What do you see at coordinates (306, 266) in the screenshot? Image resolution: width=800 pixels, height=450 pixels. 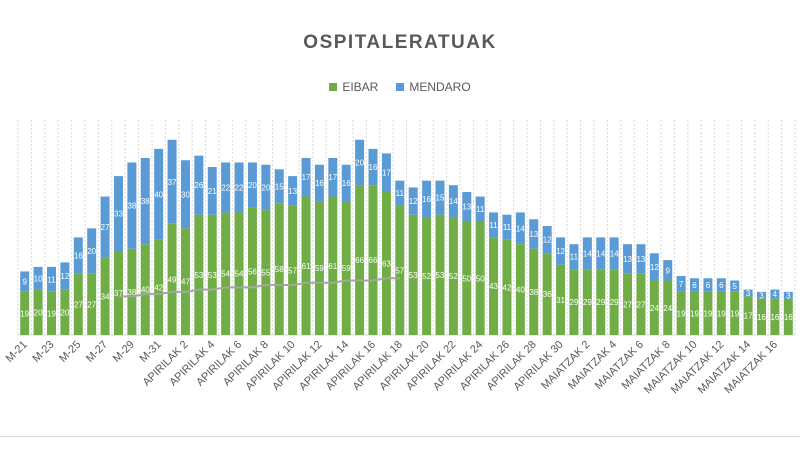 I see `data-label-eibar: 61` at bounding box center [306, 266].